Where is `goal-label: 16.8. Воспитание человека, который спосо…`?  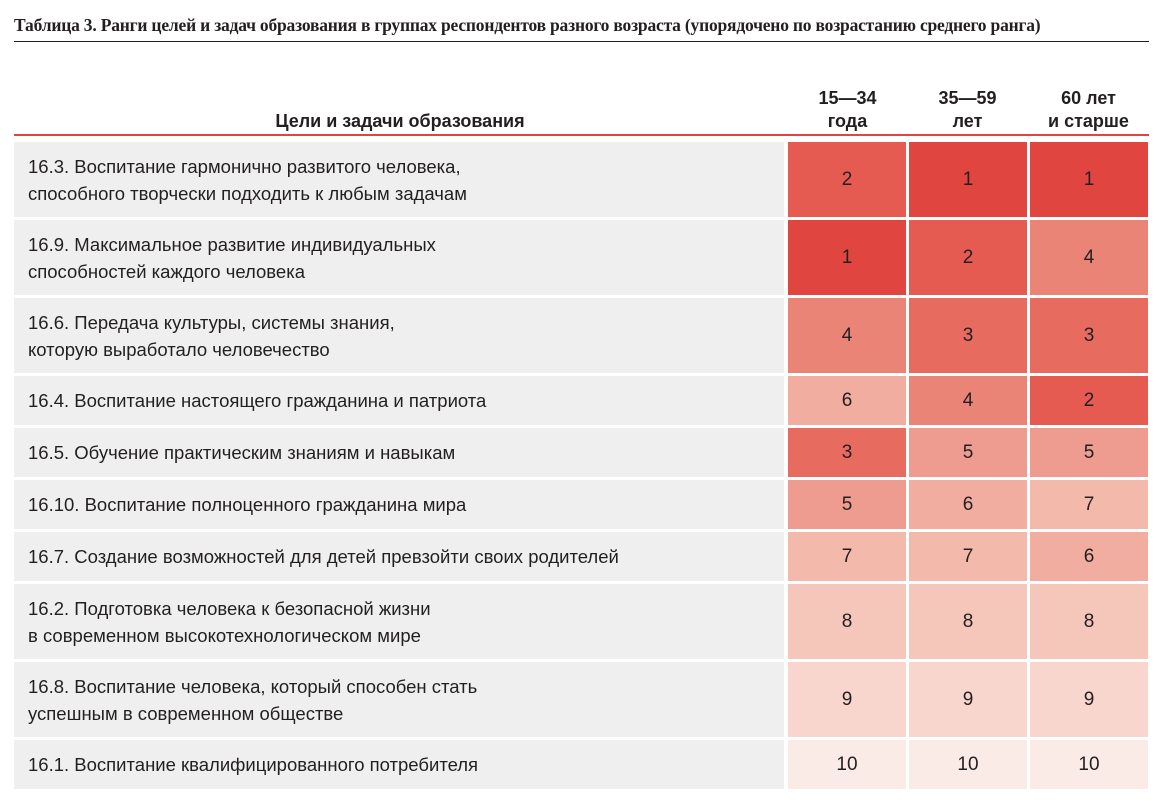
goal-label: 16.8. Воспитание человека, который спосо… is located at coordinates (253, 699).